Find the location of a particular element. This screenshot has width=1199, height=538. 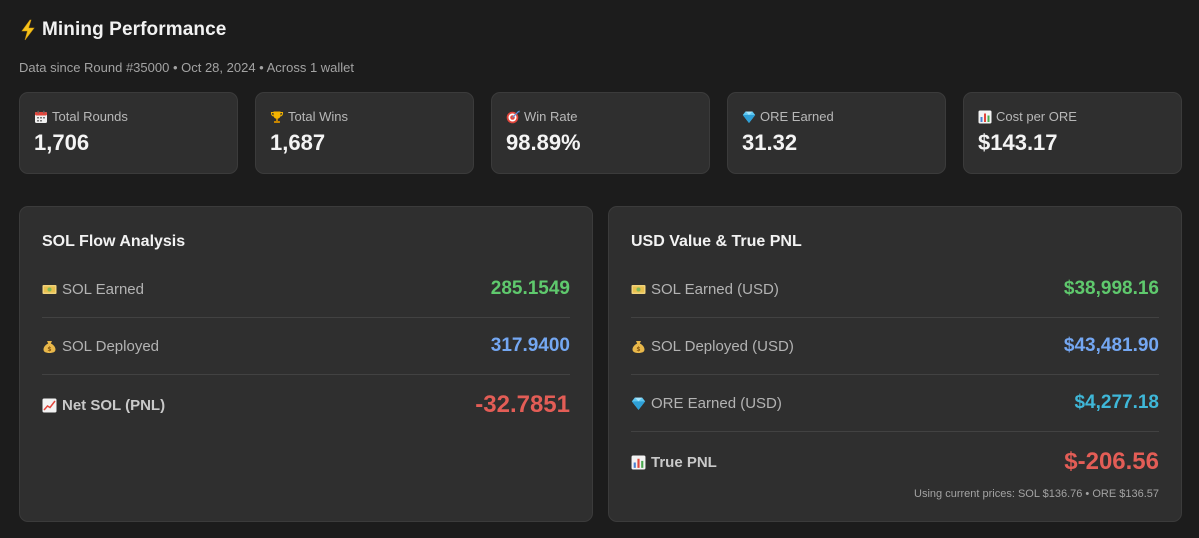

row-value: 285.1549 is located at coordinates (530, 288).